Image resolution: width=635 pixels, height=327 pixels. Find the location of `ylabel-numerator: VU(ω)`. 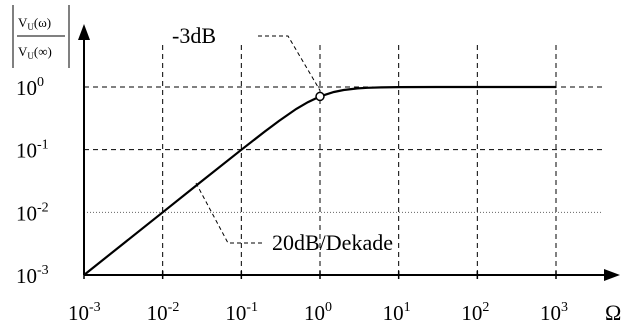

ylabel-numerator: VU(ω) is located at coordinates (34, 23).